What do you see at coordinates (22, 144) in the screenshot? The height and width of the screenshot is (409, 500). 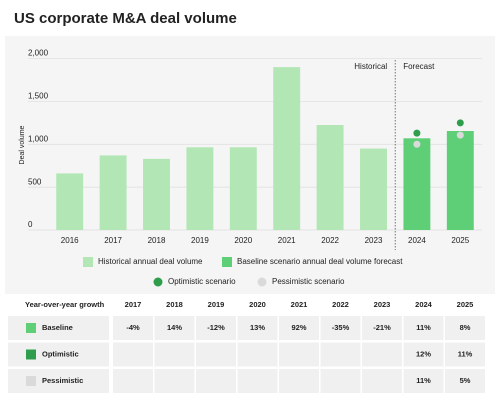 I see `y-axis-label: Deal volume` at bounding box center [22, 144].